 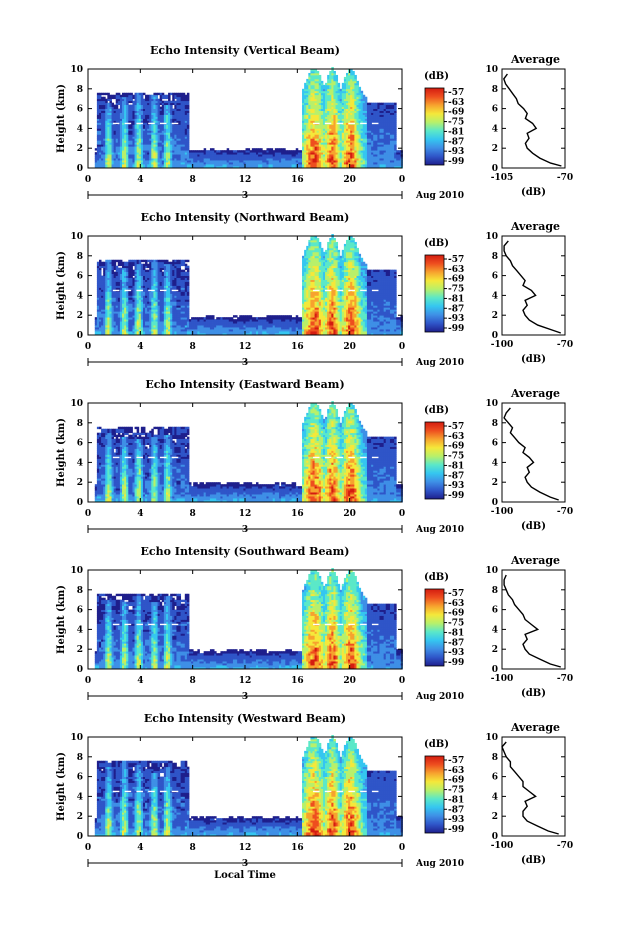 I want to click on x-tick-label: 20, so click(x=349, y=180).